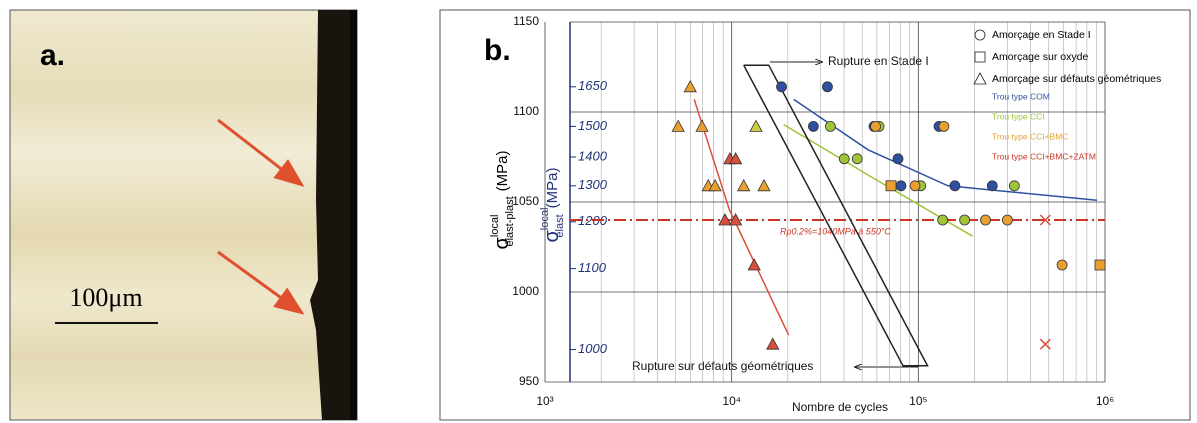 The image size is (1197, 423). Describe the element at coordinates (502, 171) in the screenshot. I see `y-unit: (MPa)` at that location.